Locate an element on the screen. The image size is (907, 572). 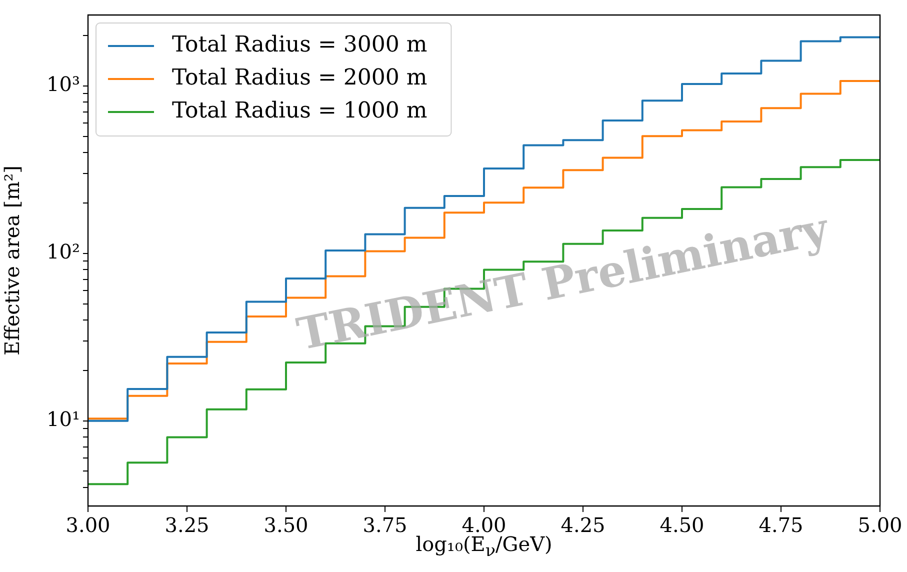
y-axis-title: Effective area [m²] is located at coordinates (12, 261).